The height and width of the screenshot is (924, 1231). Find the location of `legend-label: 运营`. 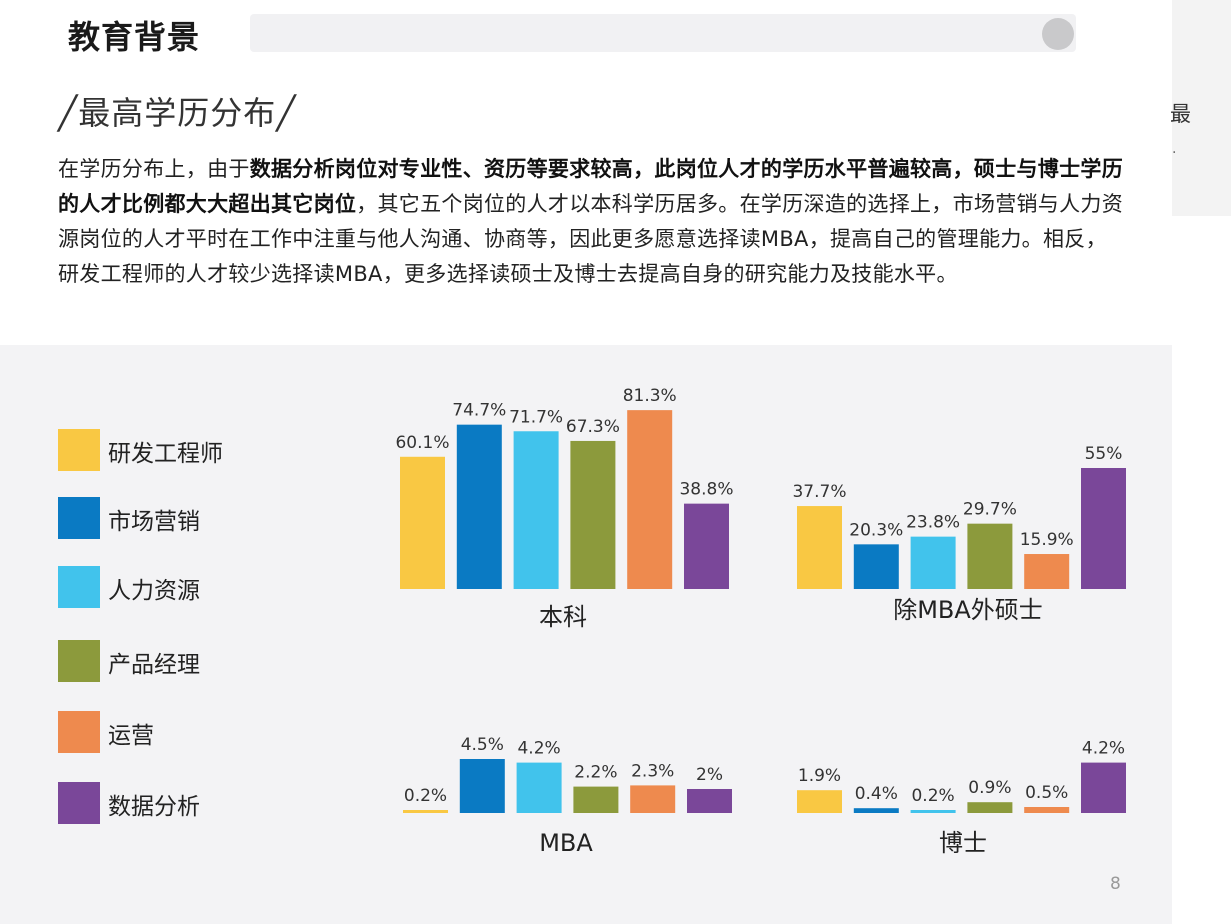

legend-label: 运营 is located at coordinates (131, 736).